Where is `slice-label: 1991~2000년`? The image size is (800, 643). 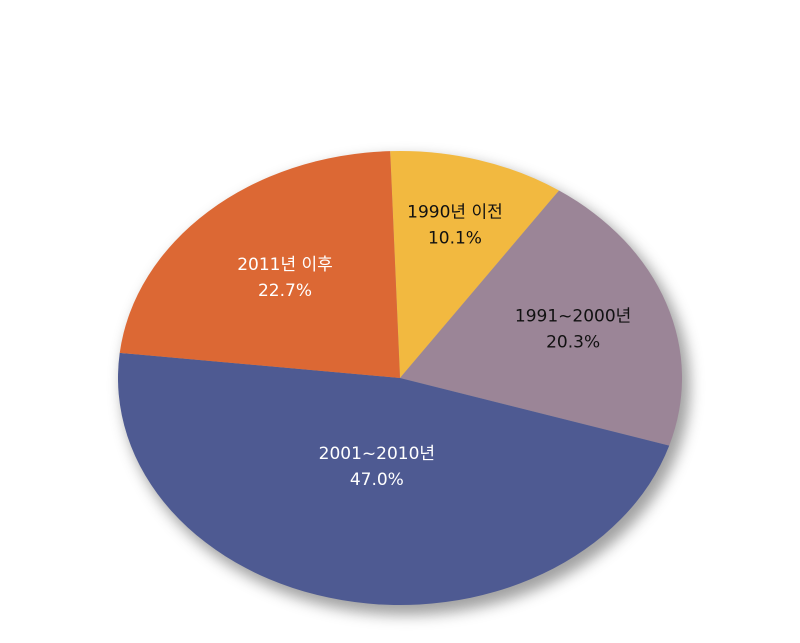
slice-label: 1991~2000년 is located at coordinates (573, 317).